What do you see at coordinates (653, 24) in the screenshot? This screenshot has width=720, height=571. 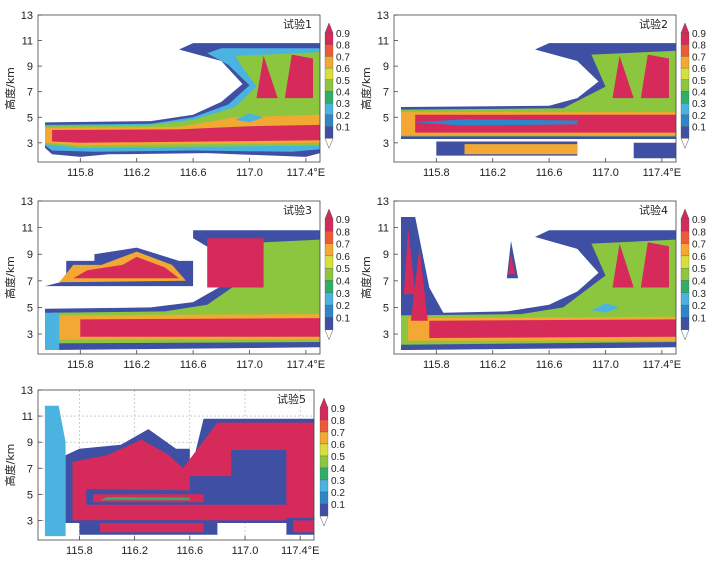 I see `panel-title: 试验2` at bounding box center [653, 24].